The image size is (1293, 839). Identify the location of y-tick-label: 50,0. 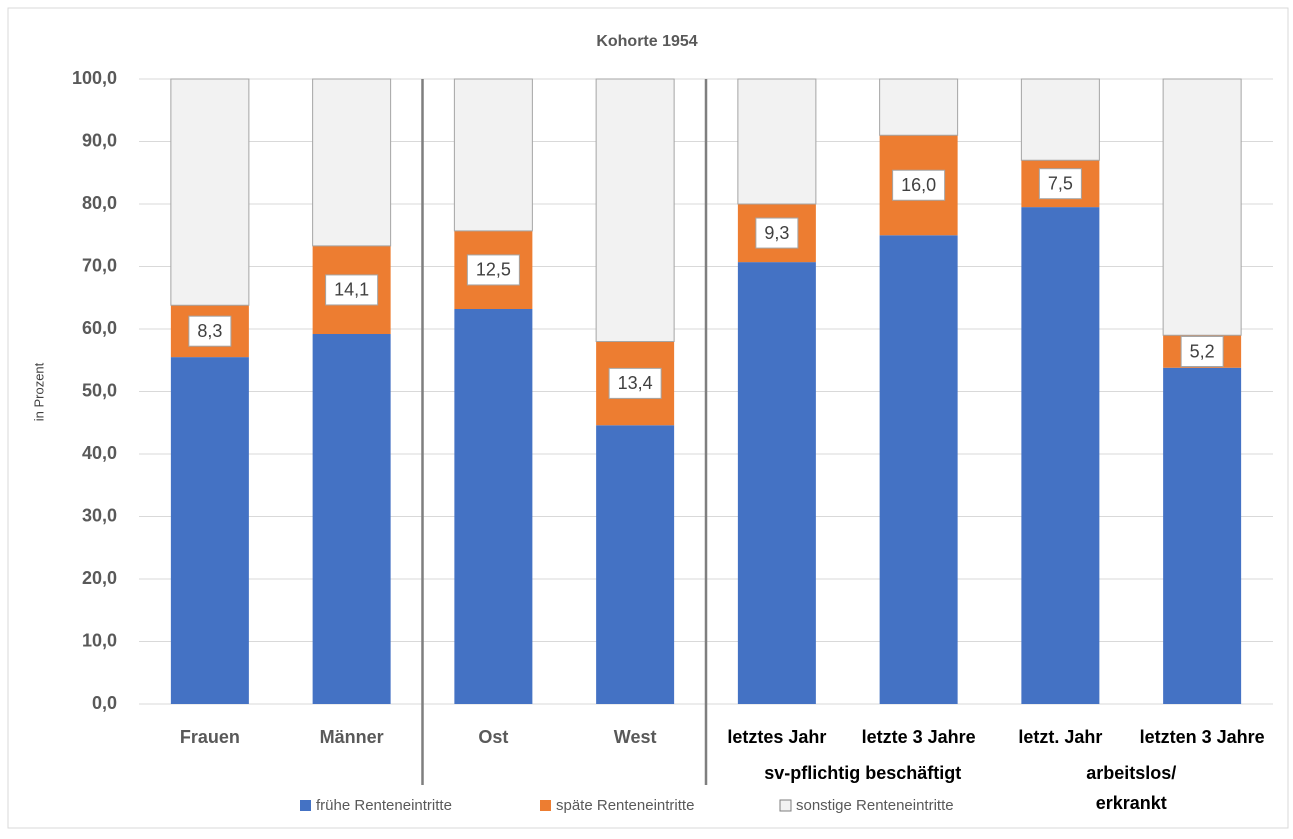
(99, 390).